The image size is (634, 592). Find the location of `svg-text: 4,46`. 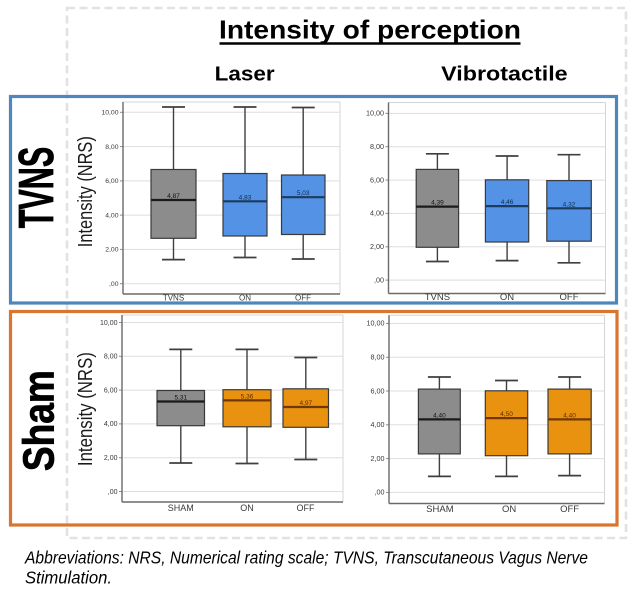

svg-text: 4,46 is located at coordinates (507, 202).